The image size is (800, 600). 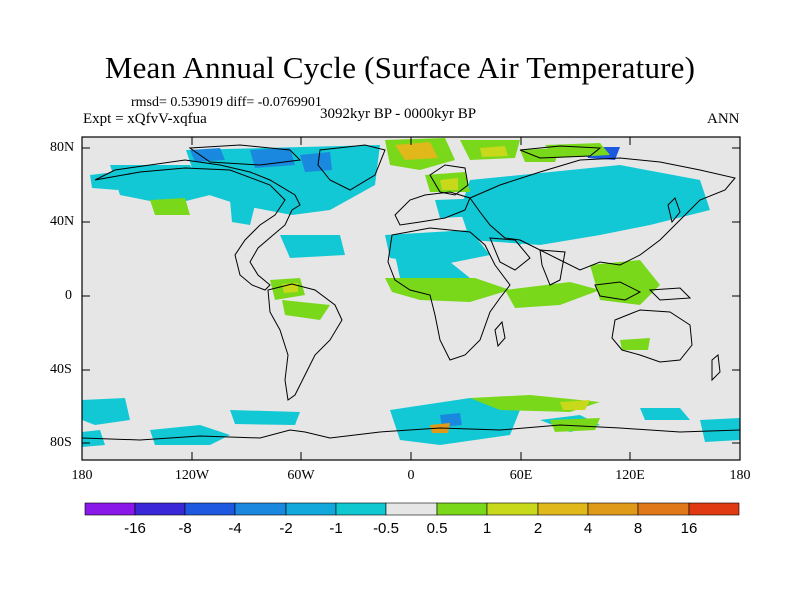 I want to click on colorbar-label: 4, so click(x=588, y=528).